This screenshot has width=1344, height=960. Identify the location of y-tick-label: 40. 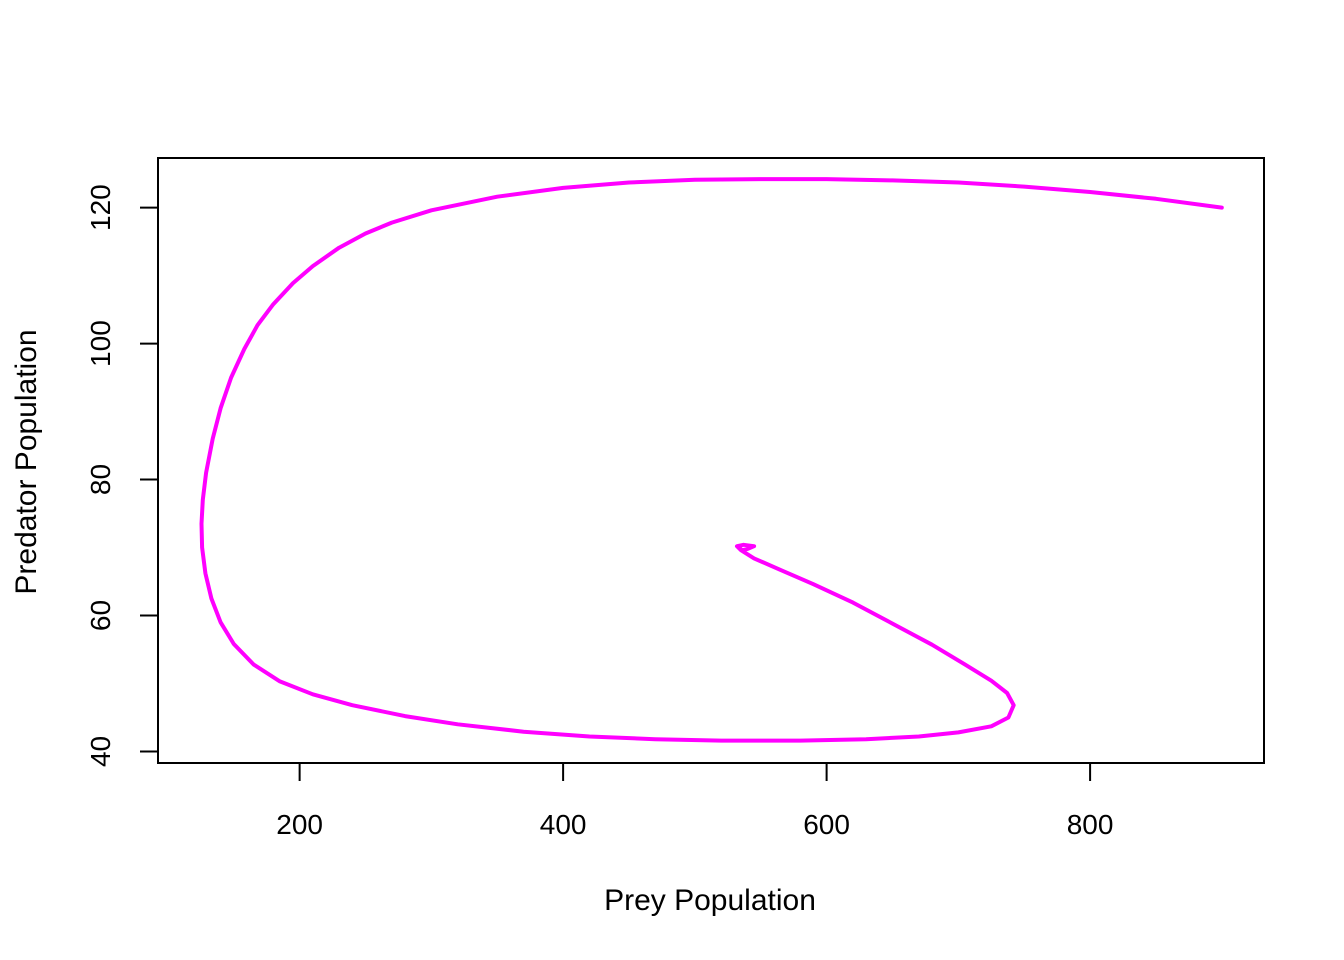
(100, 751).